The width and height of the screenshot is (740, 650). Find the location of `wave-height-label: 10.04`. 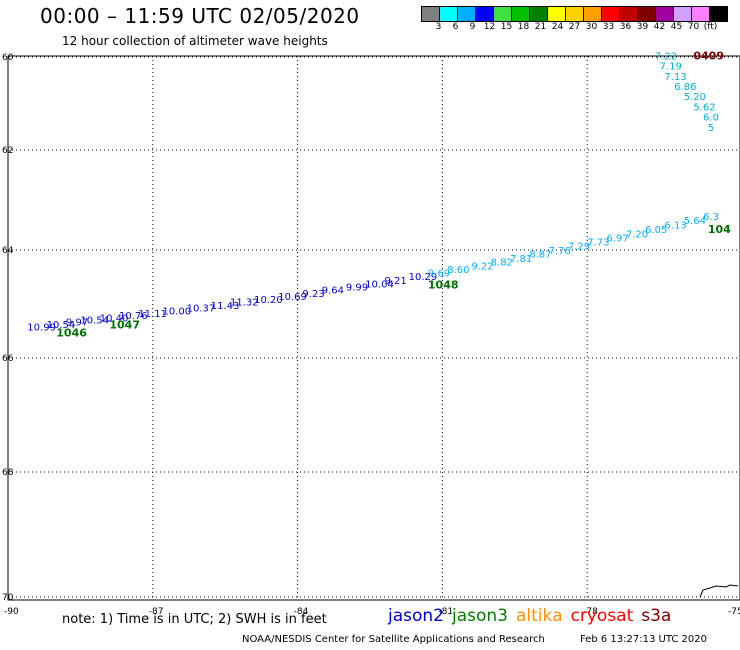

wave-height-label: 10.04 is located at coordinates (379, 284).